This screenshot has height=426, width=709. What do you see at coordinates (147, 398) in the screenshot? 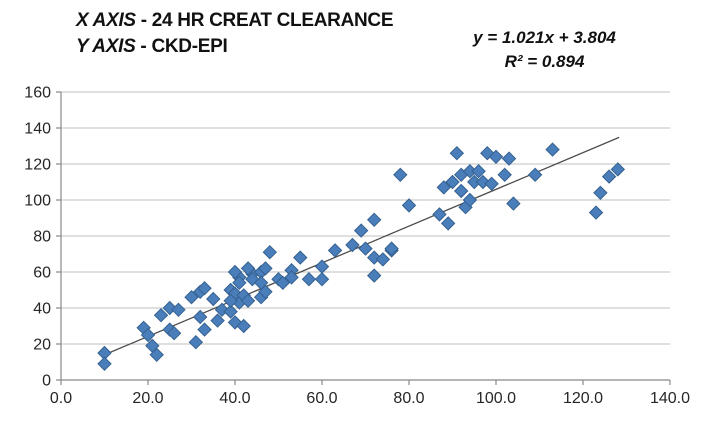
I see `x-tick-label: 20.0` at bounding box center [147, 398].